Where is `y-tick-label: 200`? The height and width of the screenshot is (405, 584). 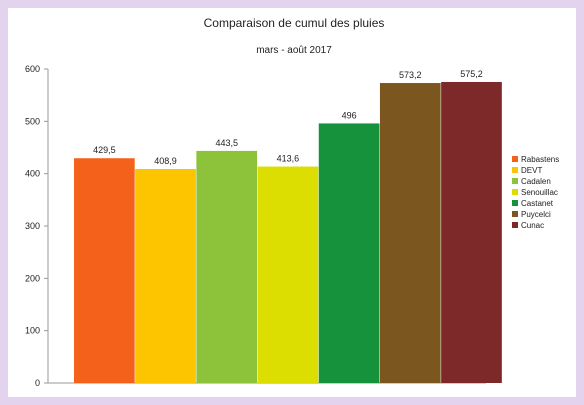 y-tick-label: 200 is located at coordinates (32, 278).